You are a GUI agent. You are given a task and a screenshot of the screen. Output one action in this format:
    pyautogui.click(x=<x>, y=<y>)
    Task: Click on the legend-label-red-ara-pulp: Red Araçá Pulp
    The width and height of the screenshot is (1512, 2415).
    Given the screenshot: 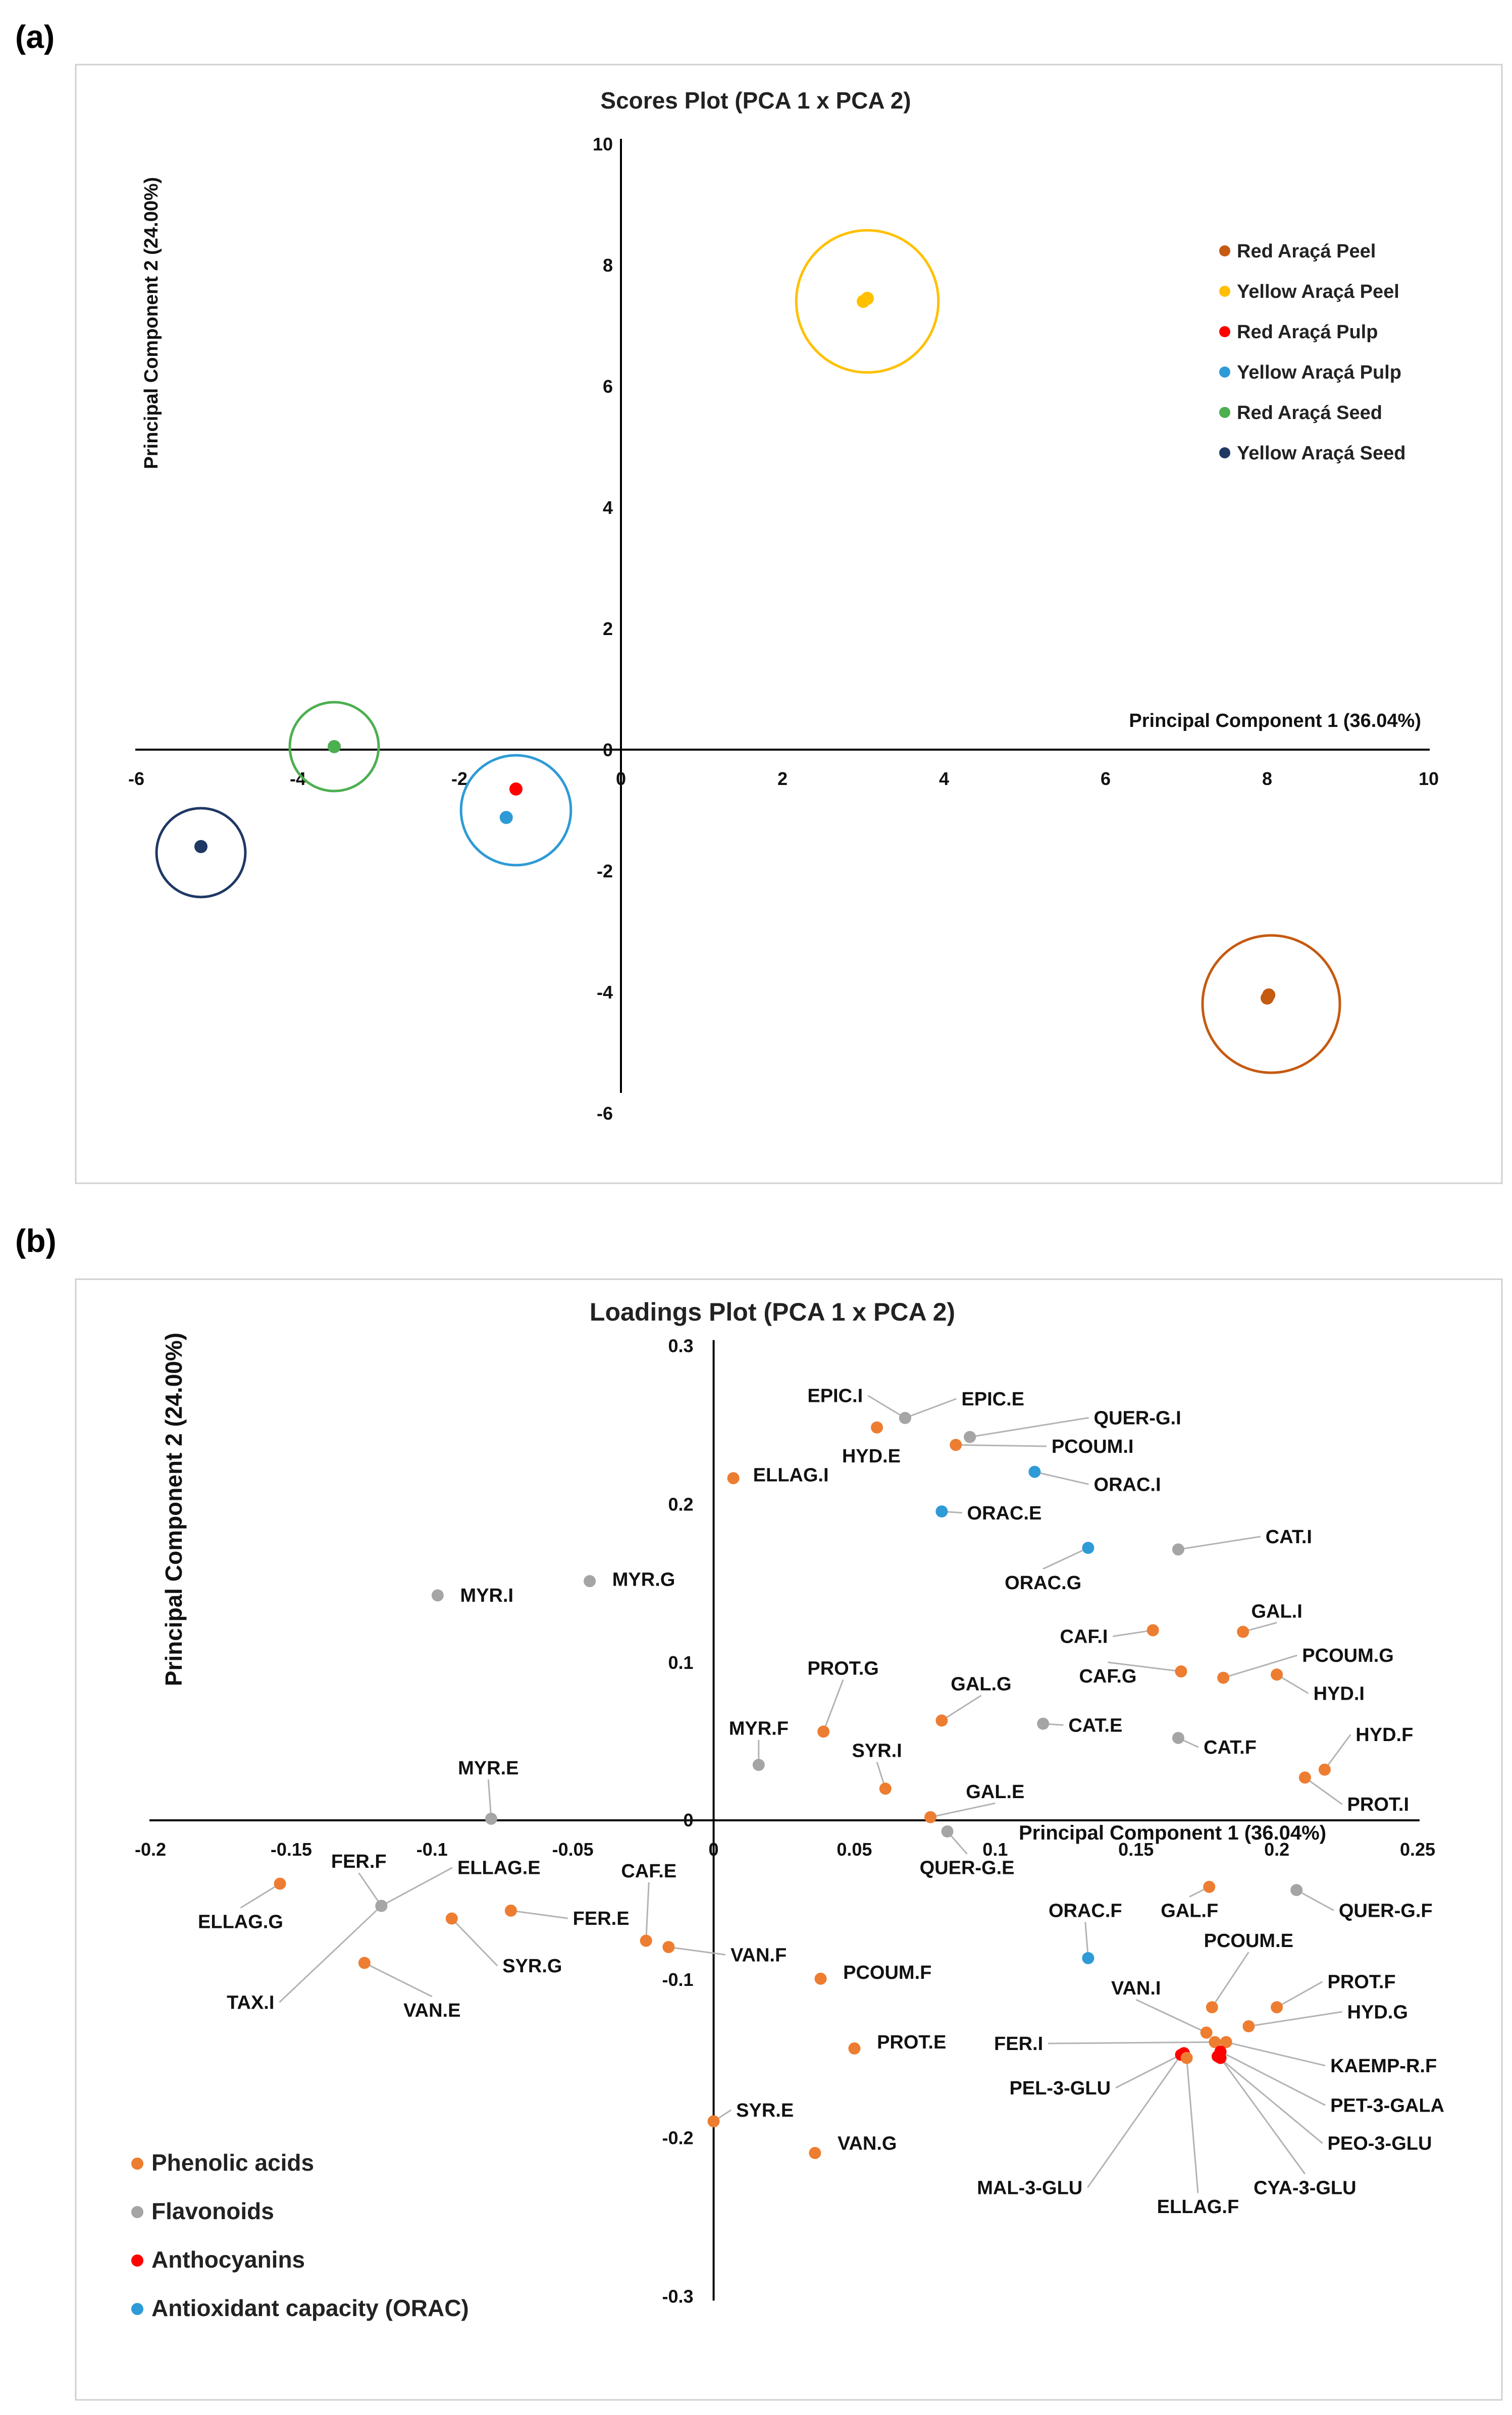 What is the action you would take?
    pyautogui.click(x=1307, y=332)
    